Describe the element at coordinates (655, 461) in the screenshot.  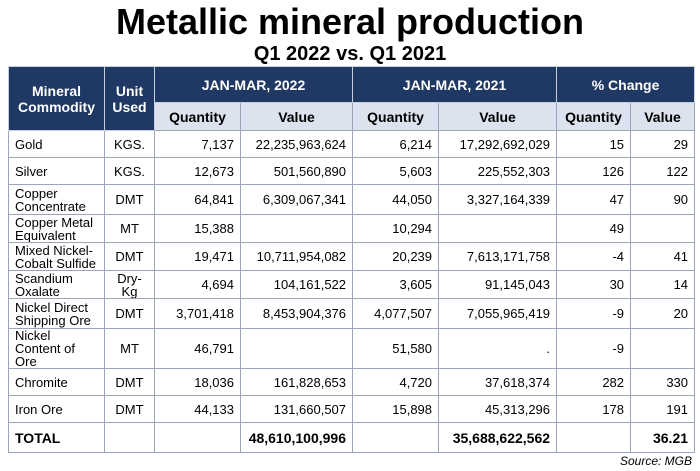
I see `source-note: Source: MGB` at that location.